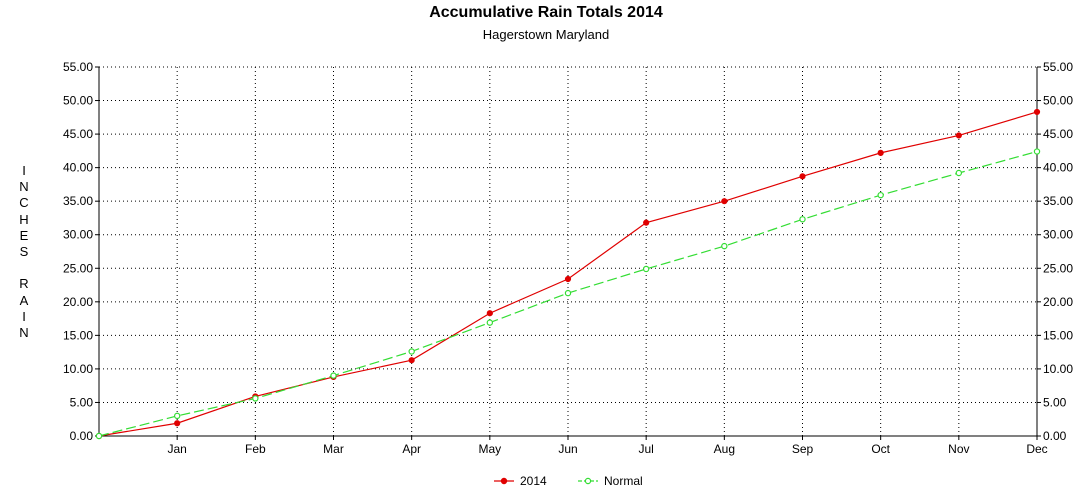 This screenshot has height=497, width=1092. I want to click on x-tick-label: Feb, so click(255, 449).